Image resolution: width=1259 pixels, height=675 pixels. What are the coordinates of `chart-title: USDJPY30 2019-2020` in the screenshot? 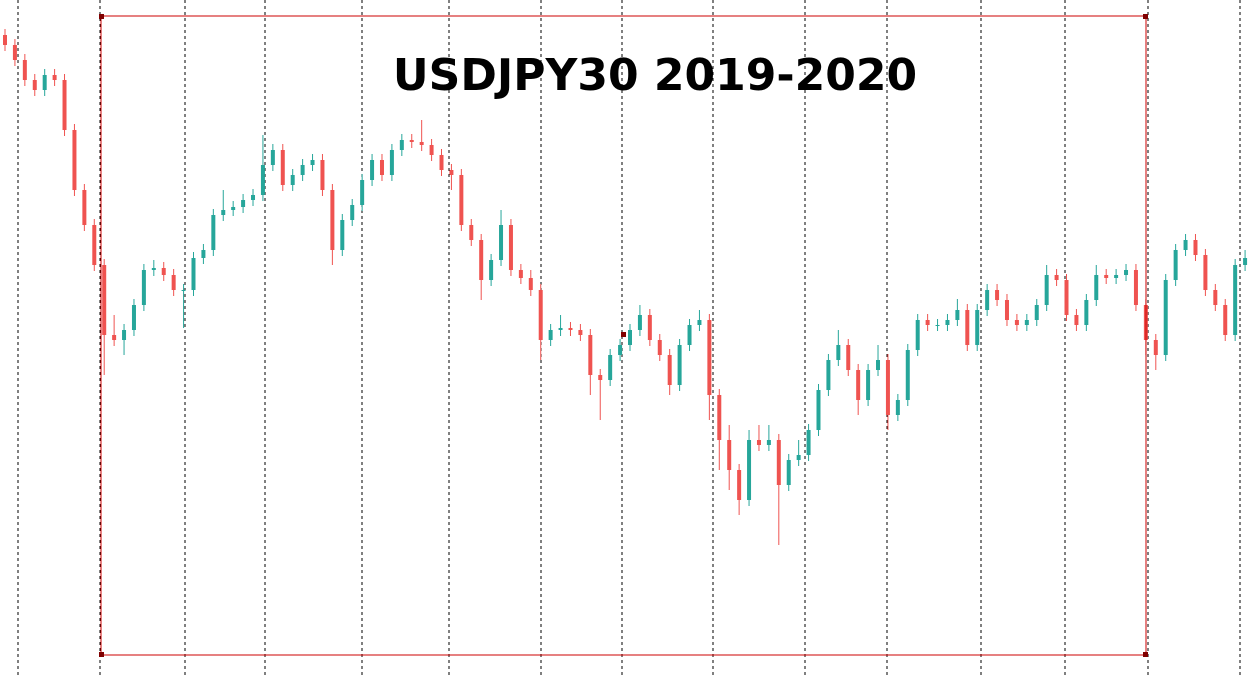 It's located at (655, 75).